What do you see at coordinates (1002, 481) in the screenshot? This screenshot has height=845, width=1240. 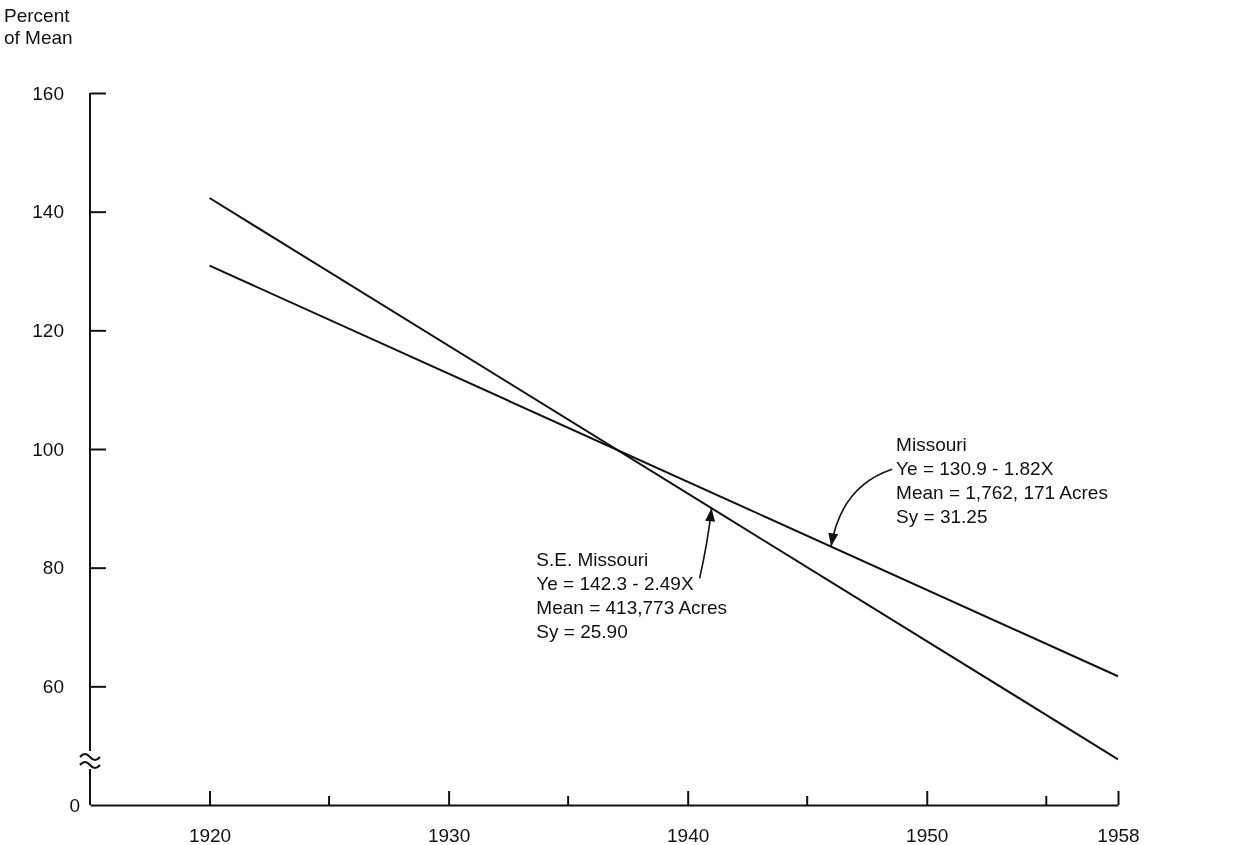 I see `annotation: Missouri Ye = 130.9 - 1.82X Mean = 1,762, 171 Acres Sy = 31.25` at bounding box center [1002, 481].